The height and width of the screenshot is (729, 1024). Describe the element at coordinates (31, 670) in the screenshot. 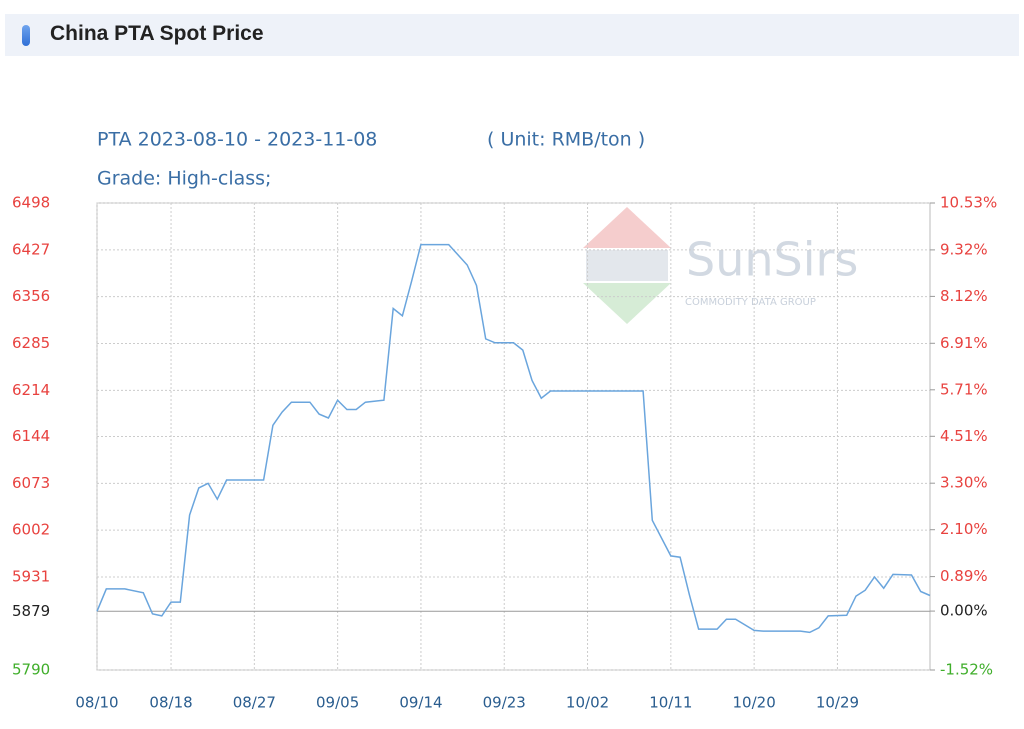

I see `y-tick-label: 5790` at that location.